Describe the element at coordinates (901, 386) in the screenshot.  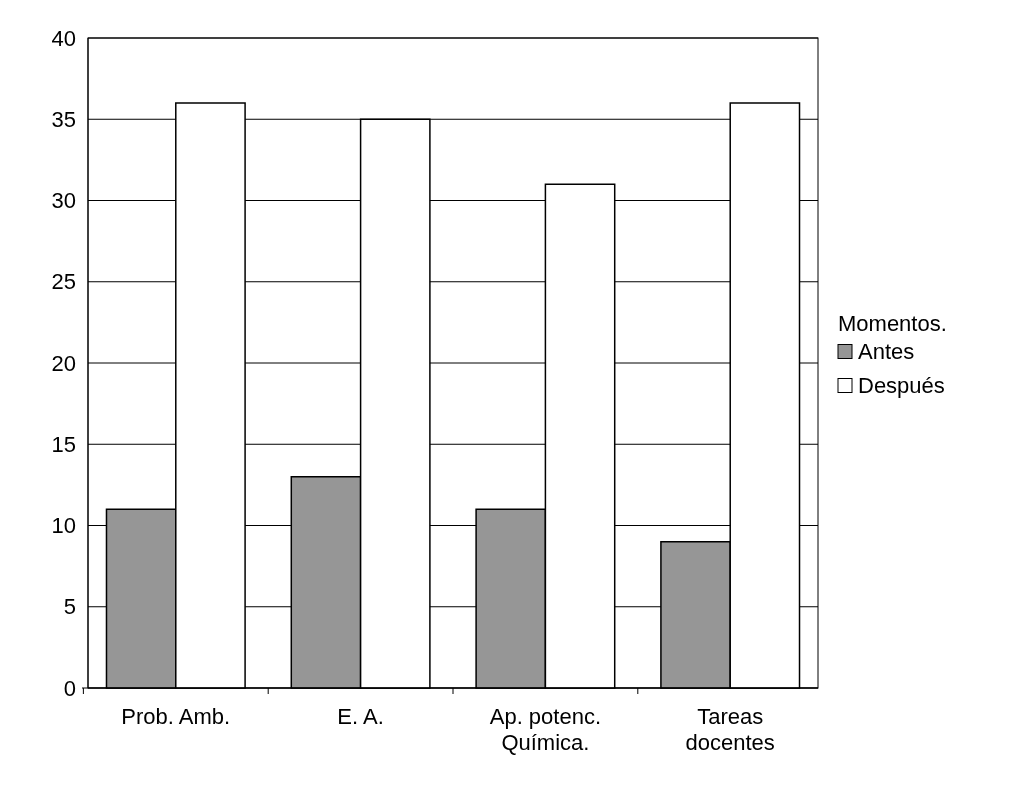
I see `legend-label: Después` at that location.